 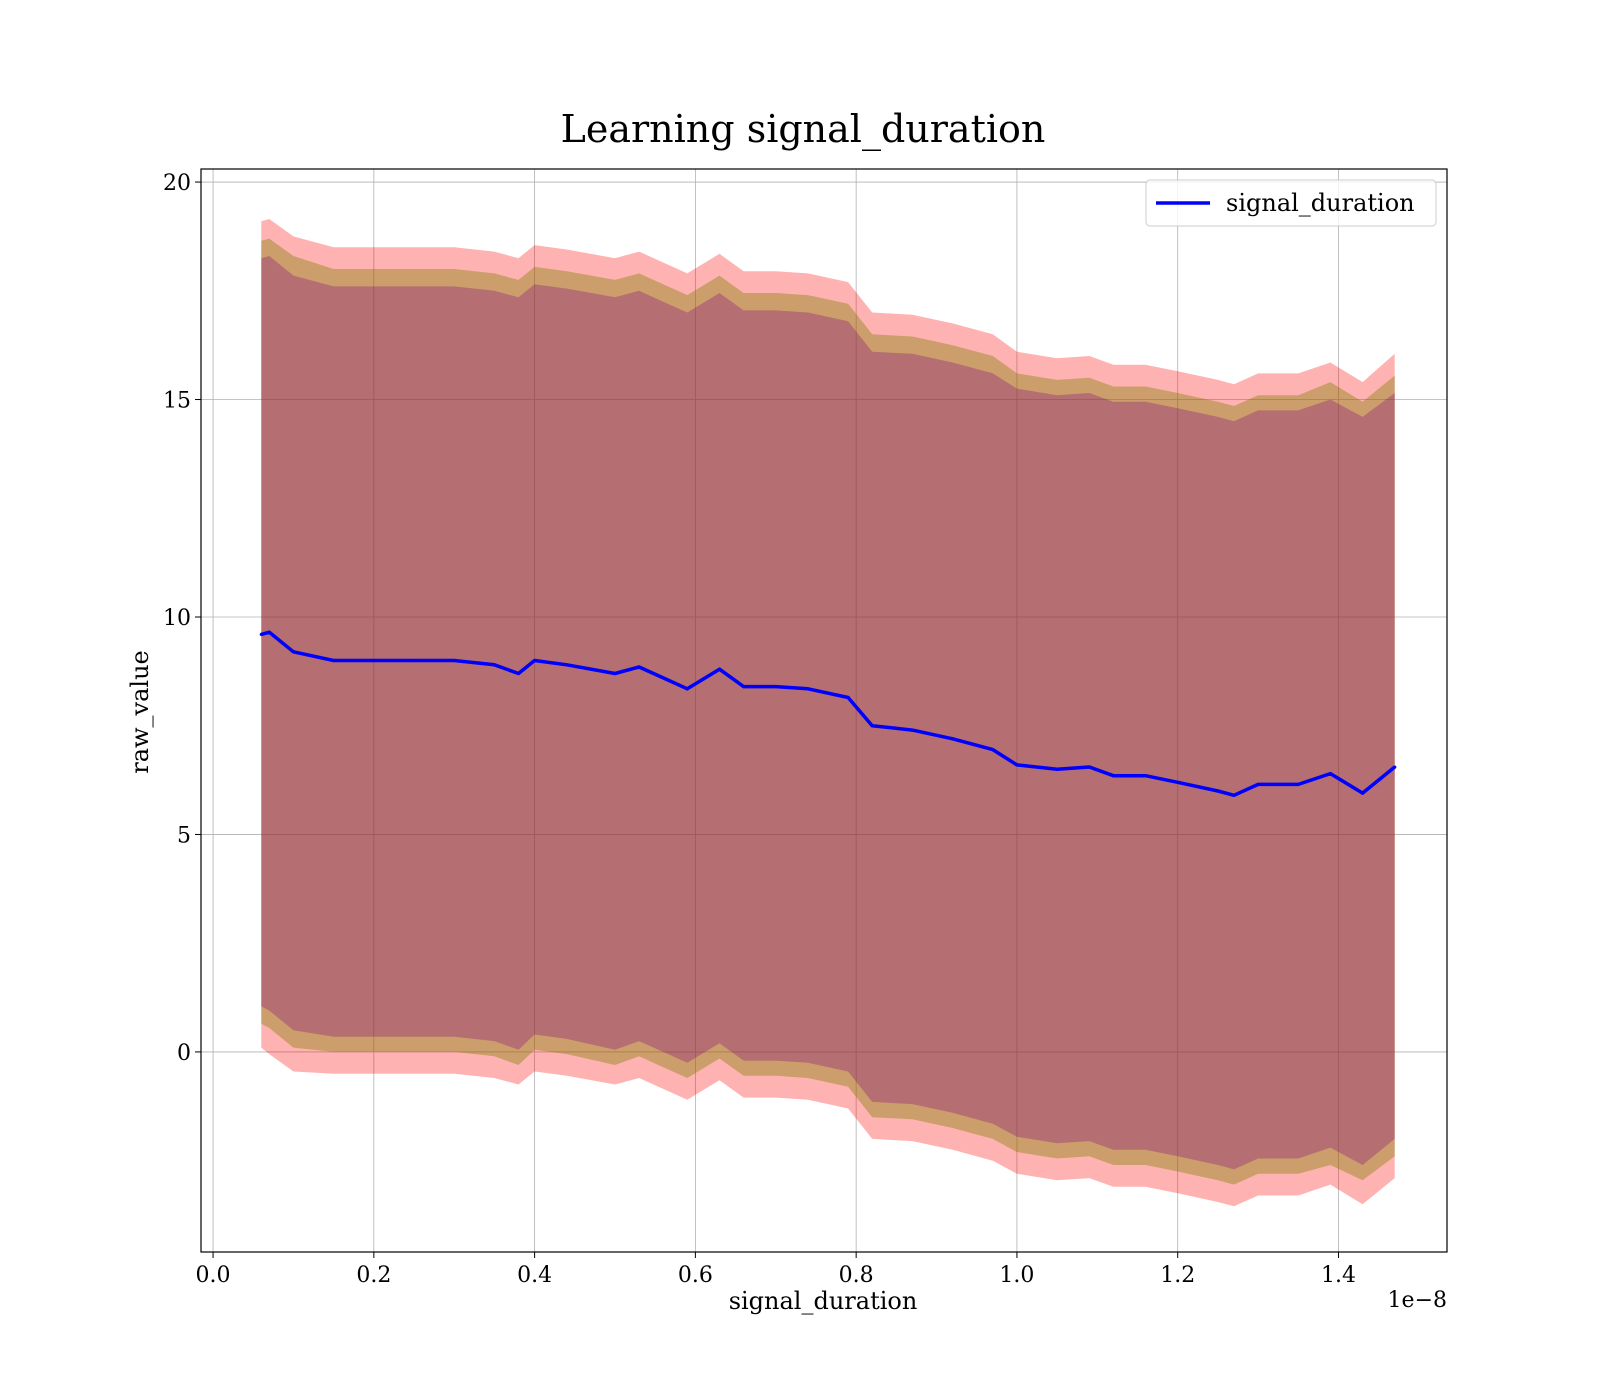 What do you see at coordinates (177, 183) in the screenshot?
I see `y-tick-label: 20` at bounding box center [177, 183].